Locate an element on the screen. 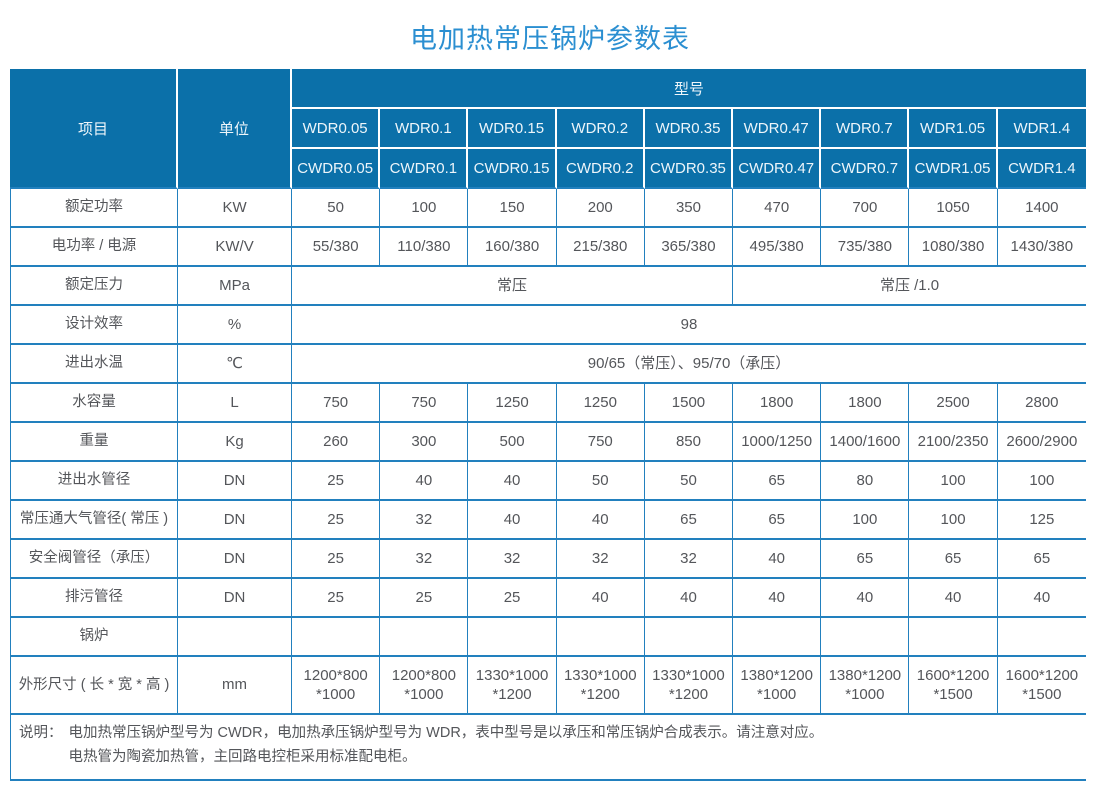 The width and height of the screenshot is (1100, 805). model-header-cwdr: CWDR1.05 is located at coordinates (953, 169).